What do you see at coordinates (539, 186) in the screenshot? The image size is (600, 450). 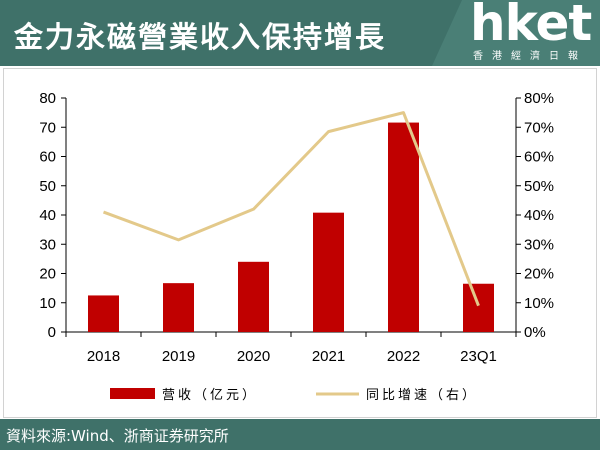 I see `right-tick-label: 50%` at bounding box center [539, 186].